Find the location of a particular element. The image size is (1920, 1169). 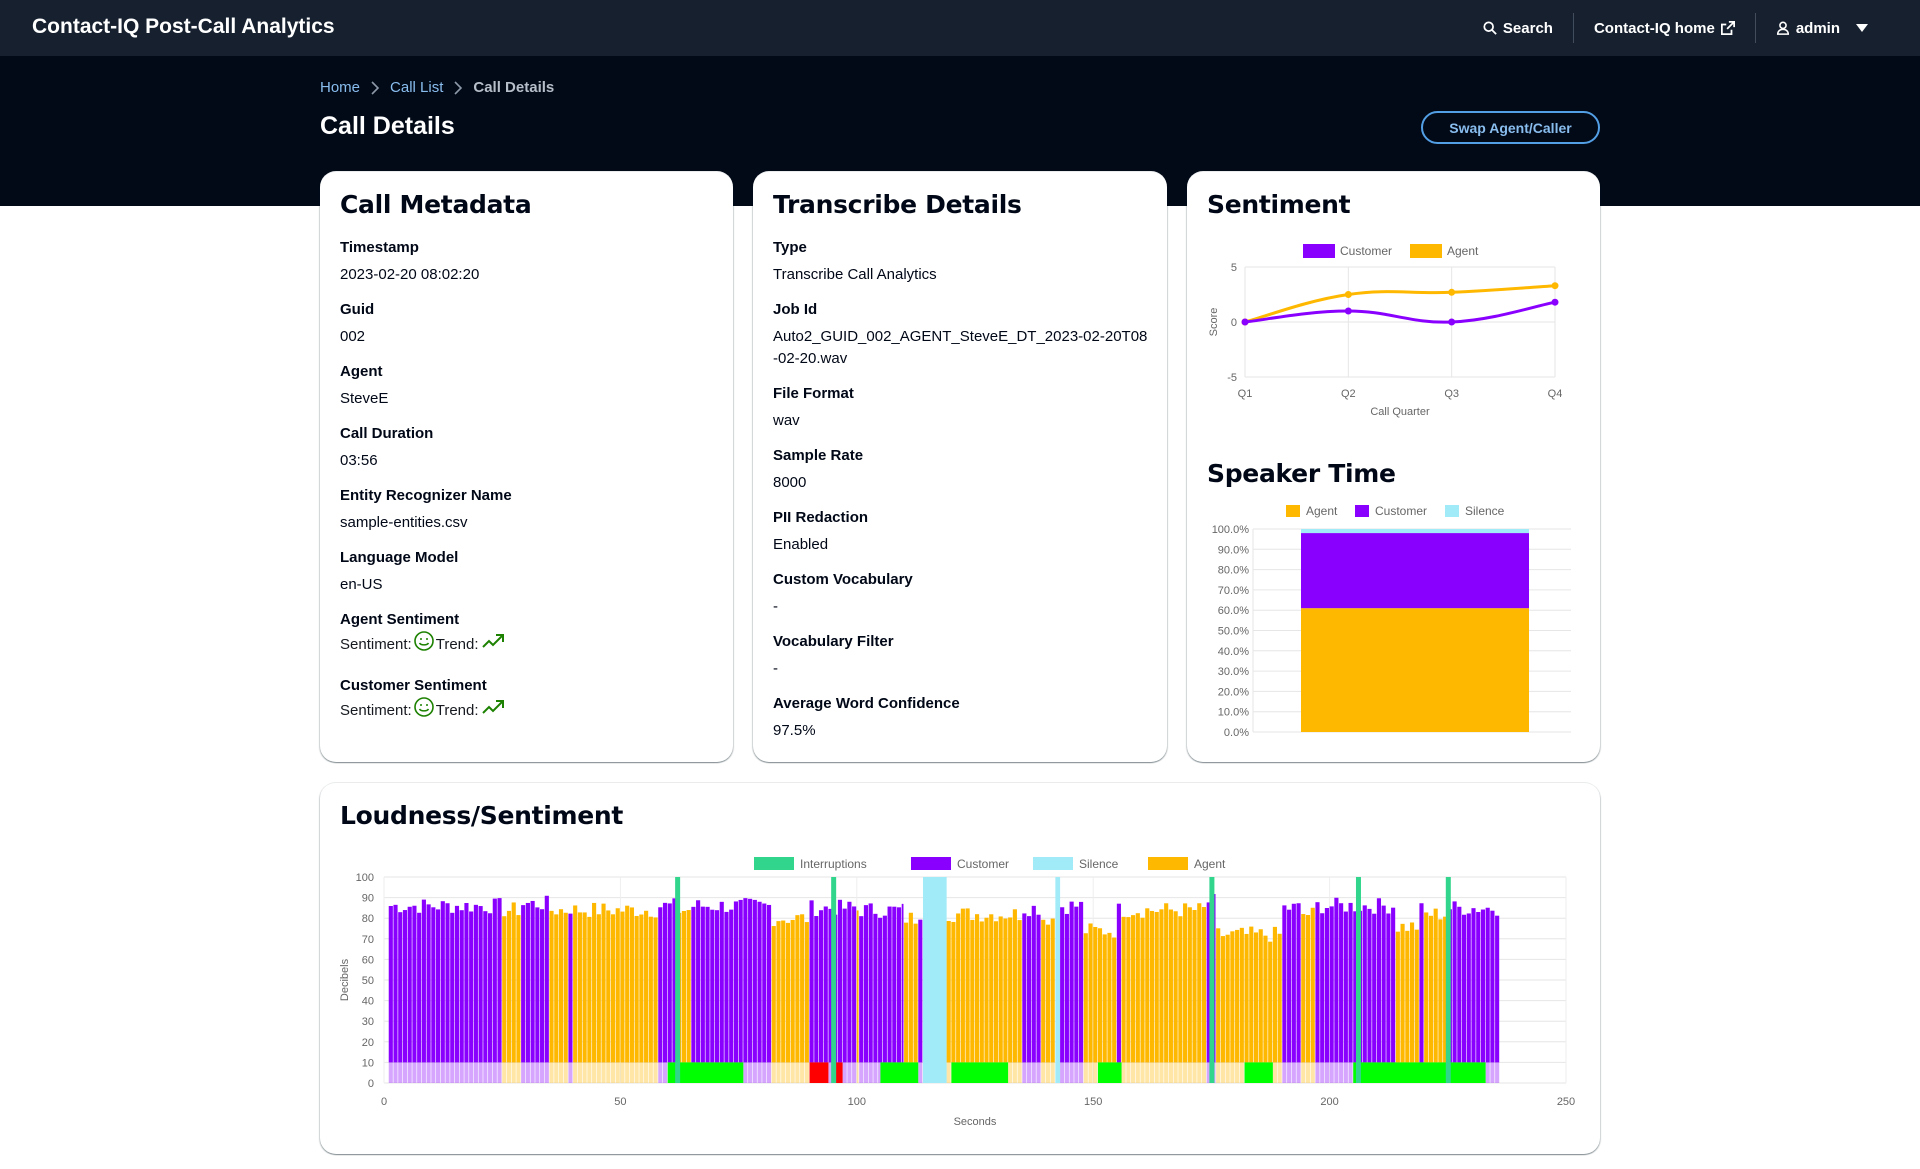

interruption-bar is located at coordinates (1448, 980).